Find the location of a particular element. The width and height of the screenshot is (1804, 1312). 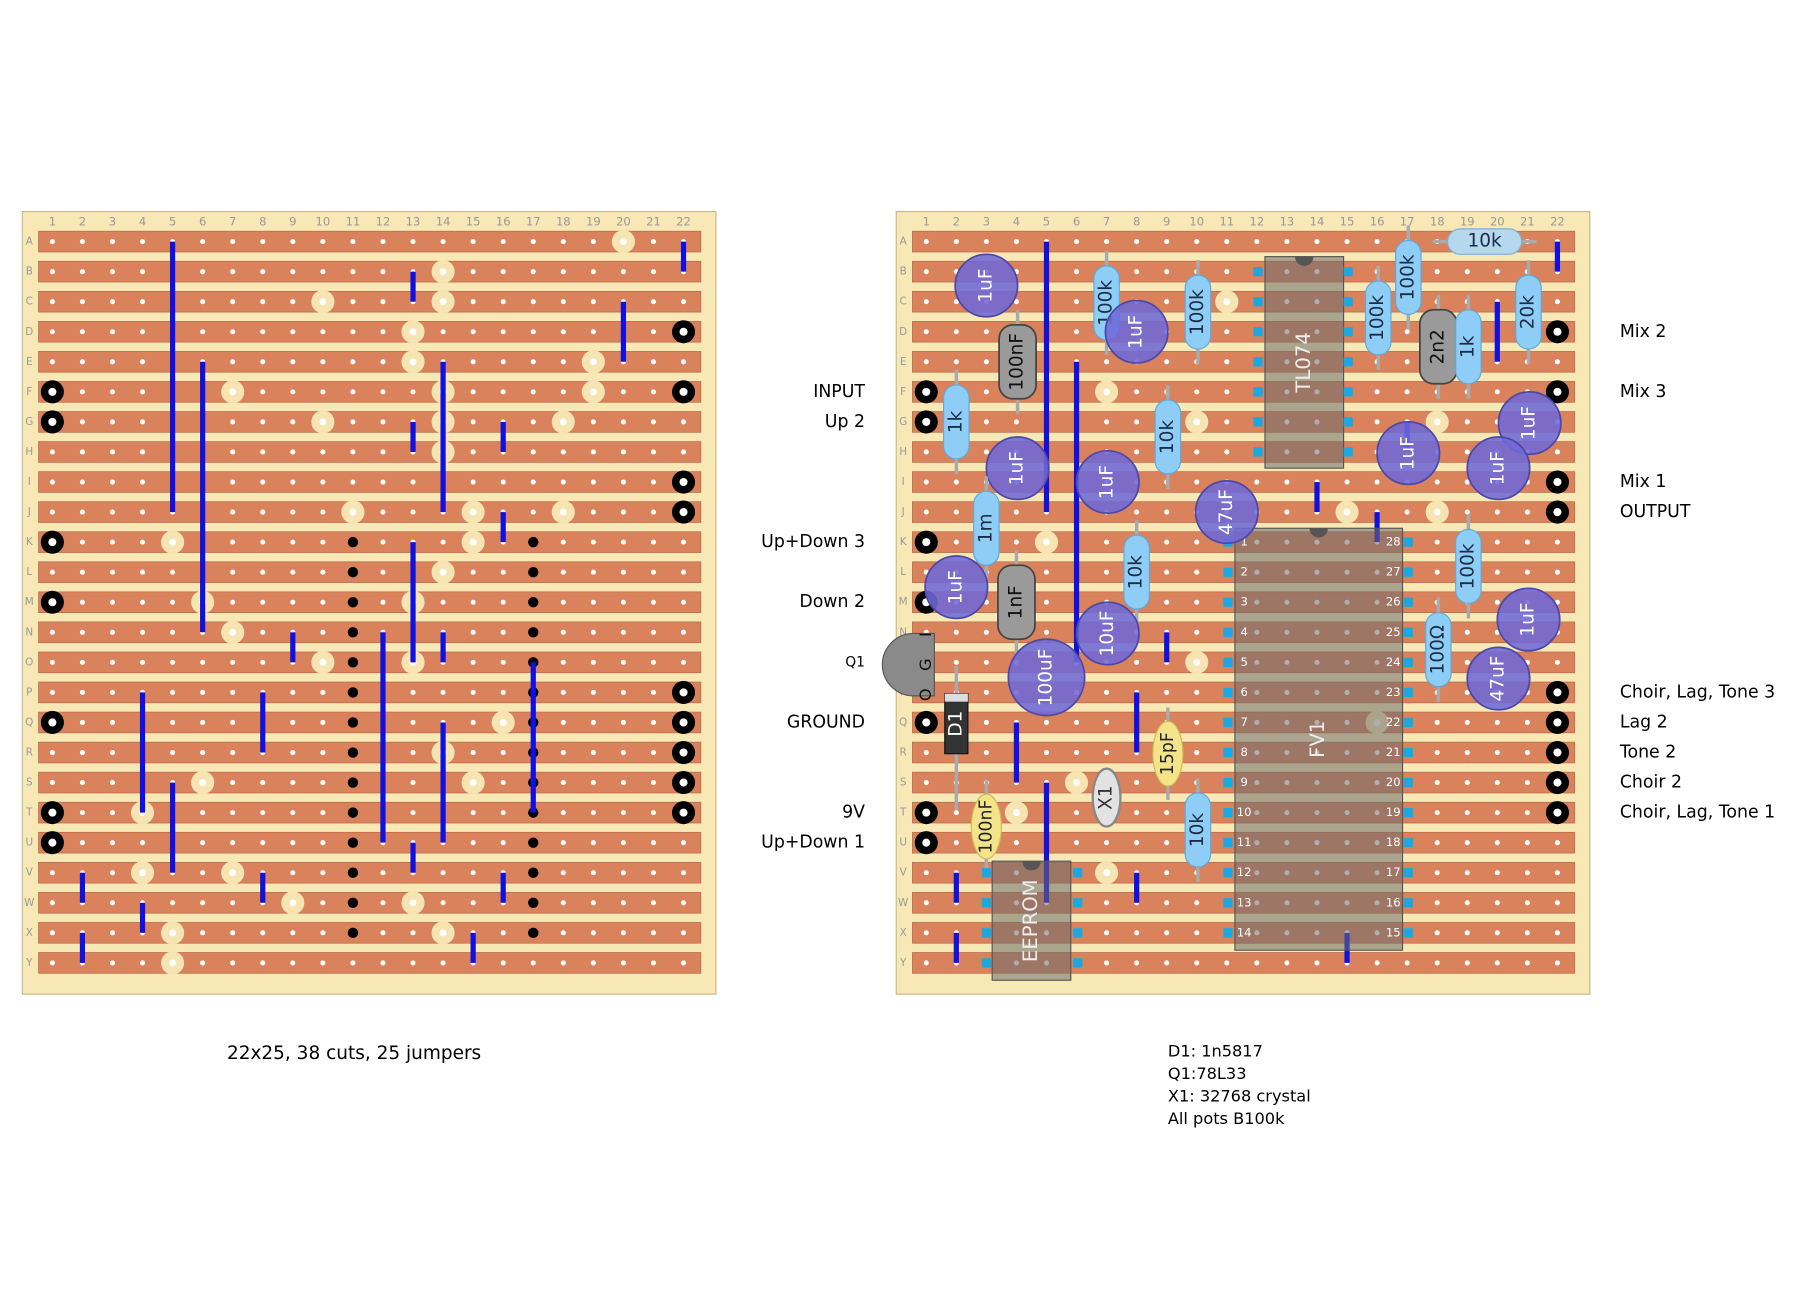

component-label: 1m is located at coordinates (985, 528).